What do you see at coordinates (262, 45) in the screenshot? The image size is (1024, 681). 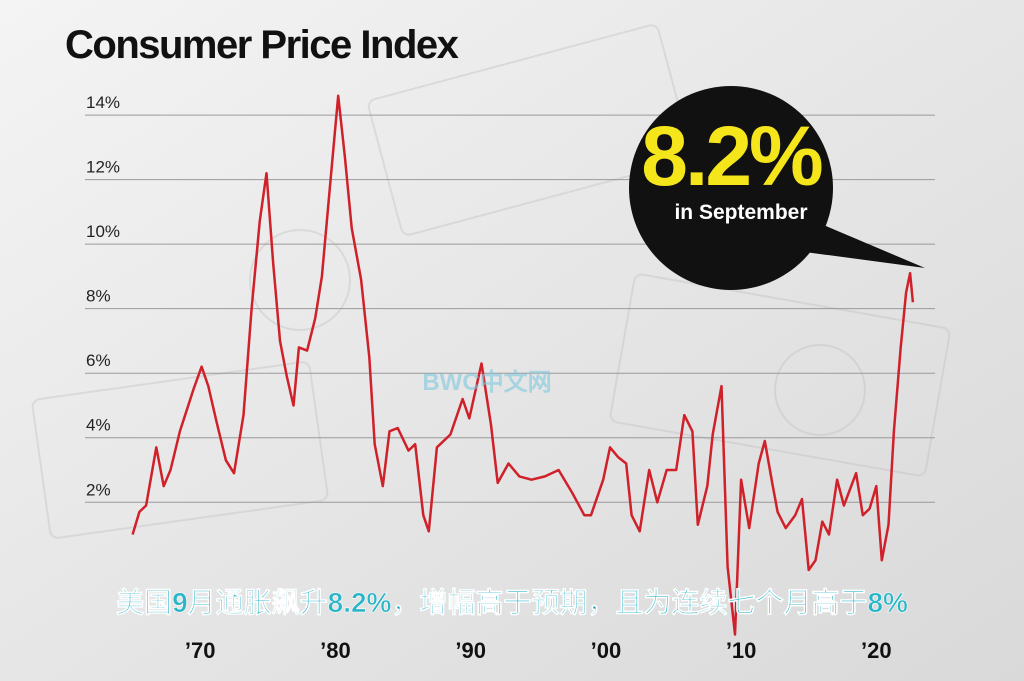 I see `chart-title: Consumer Price Index` at bounding box center [262, 45].